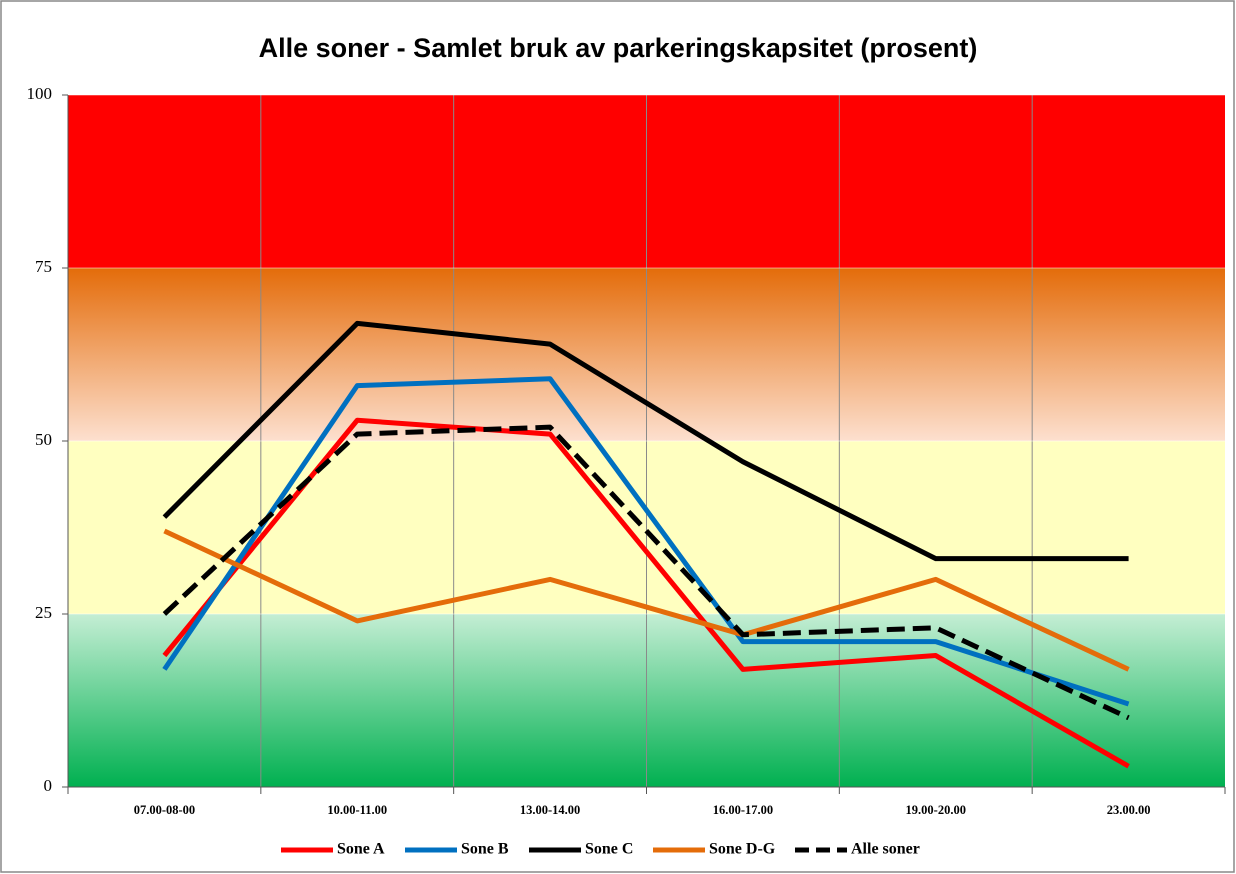 The width and height of the screenshot is (1236, 874). I want to click on y-tick-label: 75, so click(43, 266).